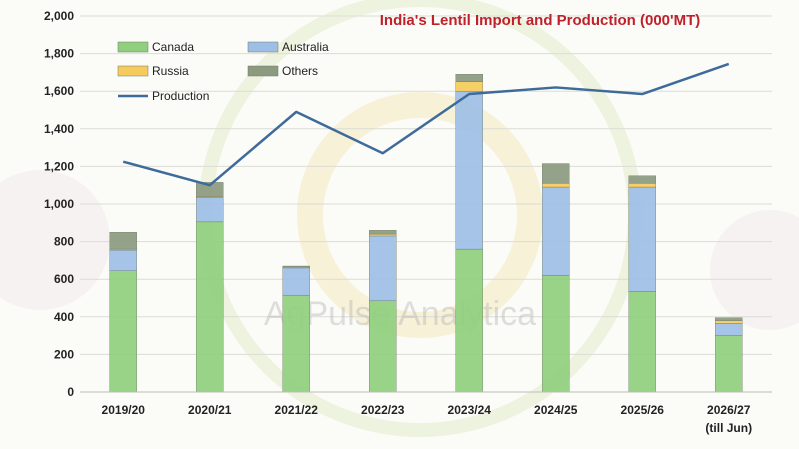  I want to click on legend-label-others: Others, so click(300, 71).